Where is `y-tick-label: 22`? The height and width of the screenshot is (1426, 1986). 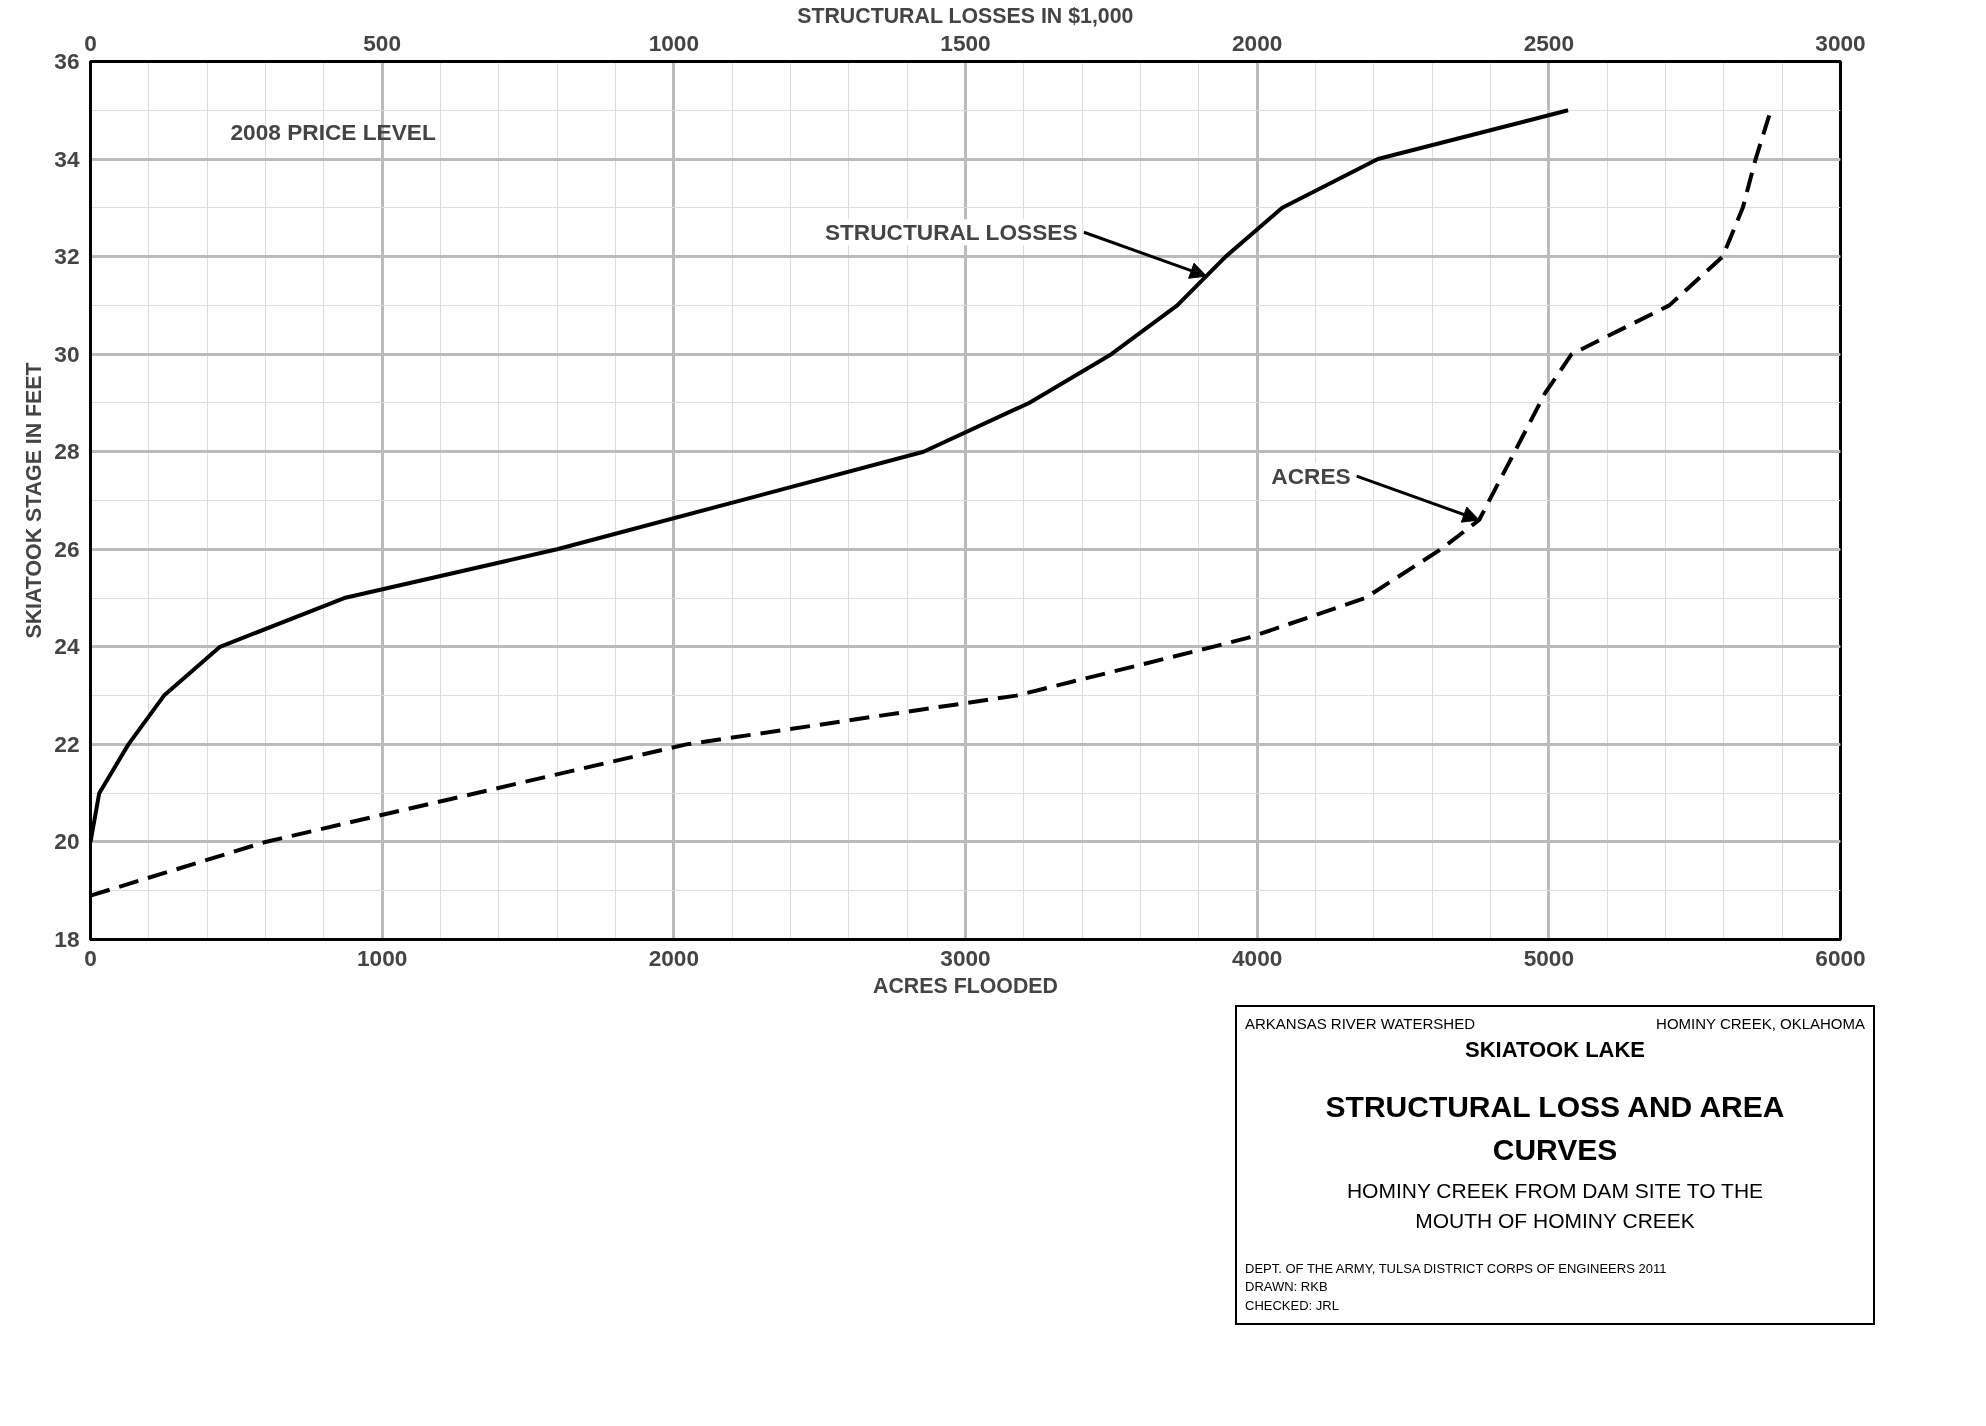 y-tick-label: 22 is located at coordinates (67, 743).